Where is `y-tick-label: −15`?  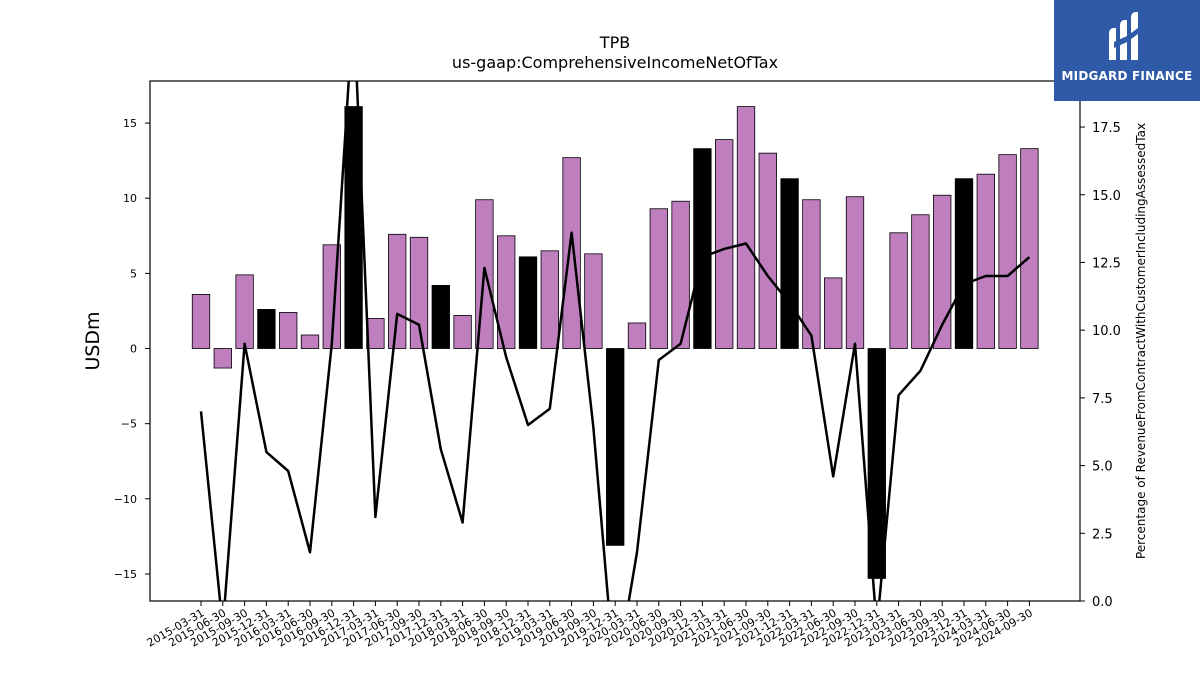
y-tick-label: −15 is located at coordinates (125, 574).